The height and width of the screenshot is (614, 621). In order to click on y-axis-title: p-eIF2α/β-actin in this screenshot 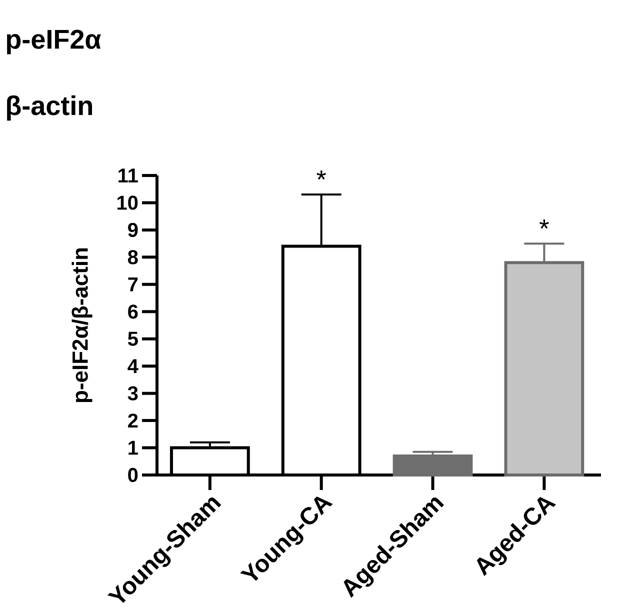, I will do `click(82, 325)`.